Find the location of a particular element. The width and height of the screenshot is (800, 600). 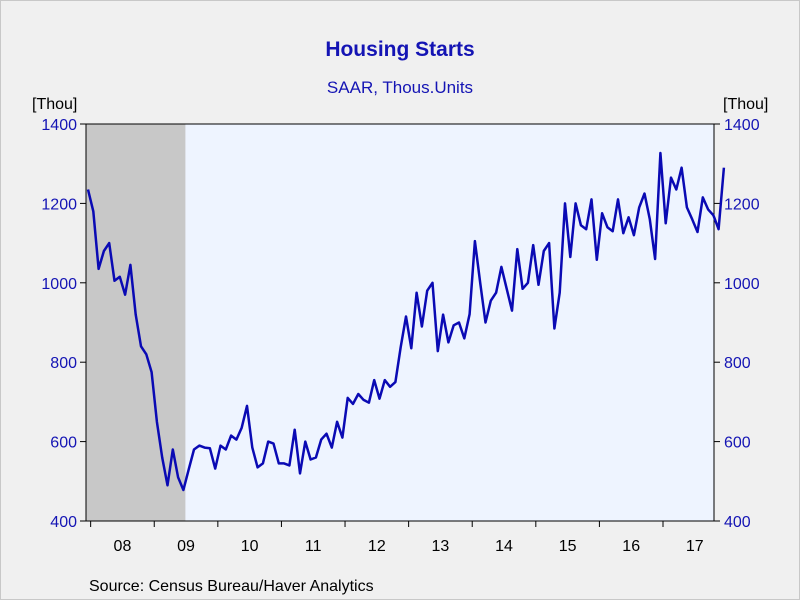

x-tick-label: 15 is located at coordinates (568, 546).